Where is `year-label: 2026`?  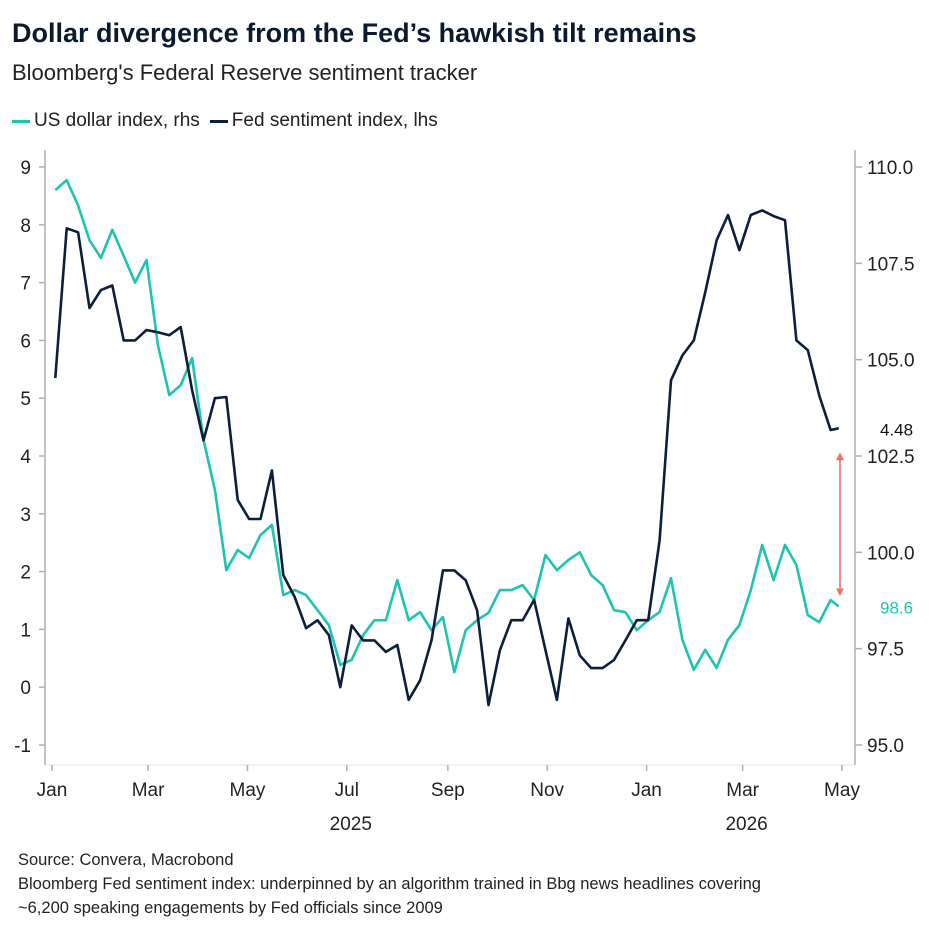
year-label: 2026 is located at coordinates (746, 824).